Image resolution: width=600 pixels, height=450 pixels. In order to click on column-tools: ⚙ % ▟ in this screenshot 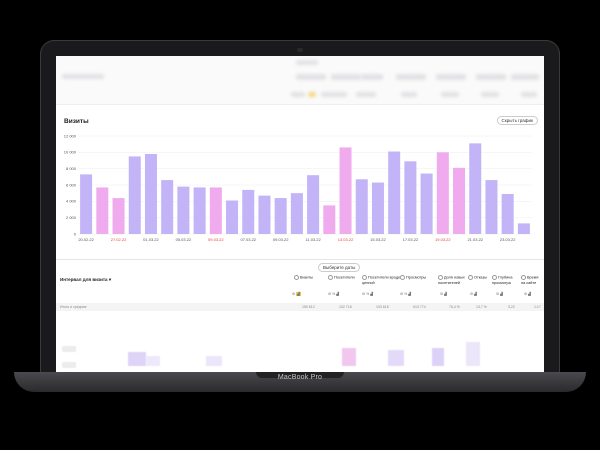, I will do `click(367, 294)`.